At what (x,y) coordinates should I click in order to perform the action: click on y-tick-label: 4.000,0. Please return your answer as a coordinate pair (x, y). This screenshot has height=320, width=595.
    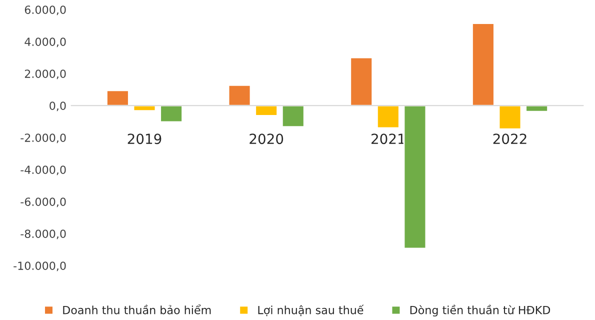
    Looking at the image, I should click on (45, 43).